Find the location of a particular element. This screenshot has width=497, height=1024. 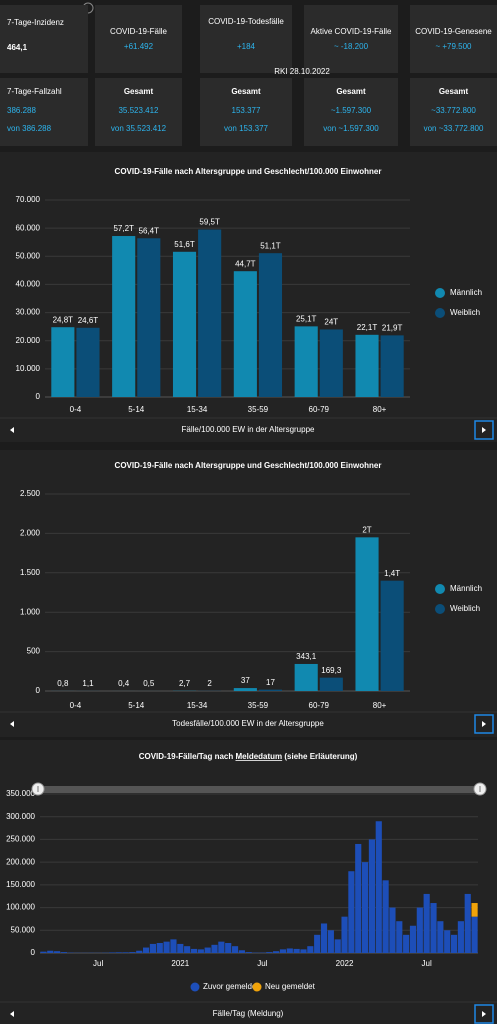

y-tick-label: 20.000 is located at coordinates (28, 340).